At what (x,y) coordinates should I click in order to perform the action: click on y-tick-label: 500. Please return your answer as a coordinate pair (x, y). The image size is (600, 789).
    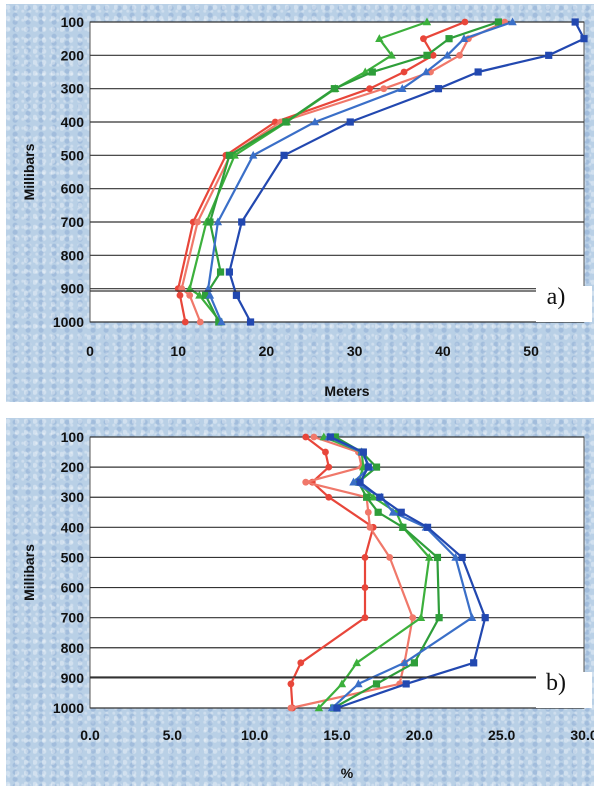
    Looking at the image, I should click on (73, 557).